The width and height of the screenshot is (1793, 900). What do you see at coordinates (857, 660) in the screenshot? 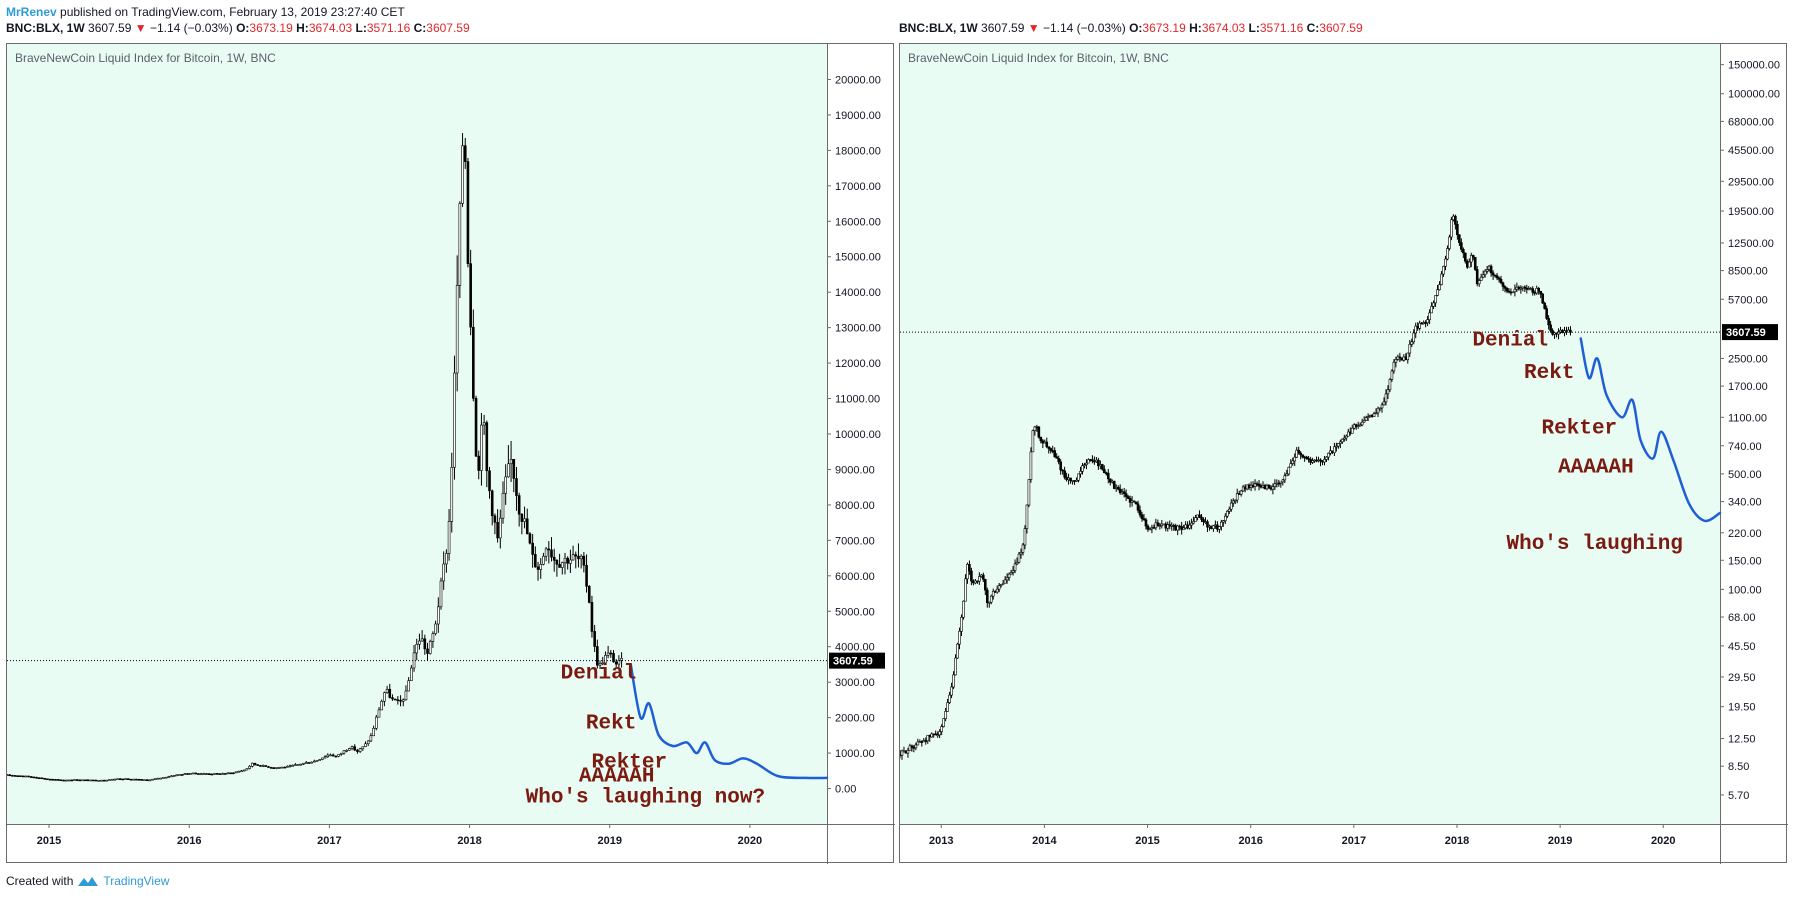
I see `last-price-tag` at bounding box center [857, 660].